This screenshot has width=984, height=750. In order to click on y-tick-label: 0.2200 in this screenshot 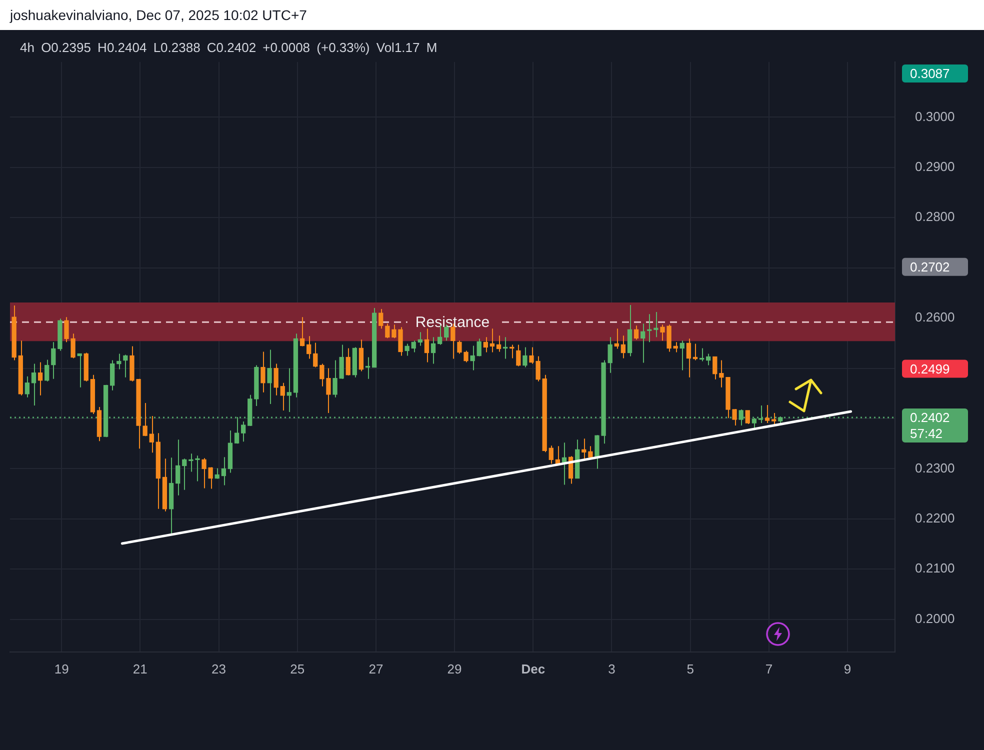, I will do `click(935, 518)`.